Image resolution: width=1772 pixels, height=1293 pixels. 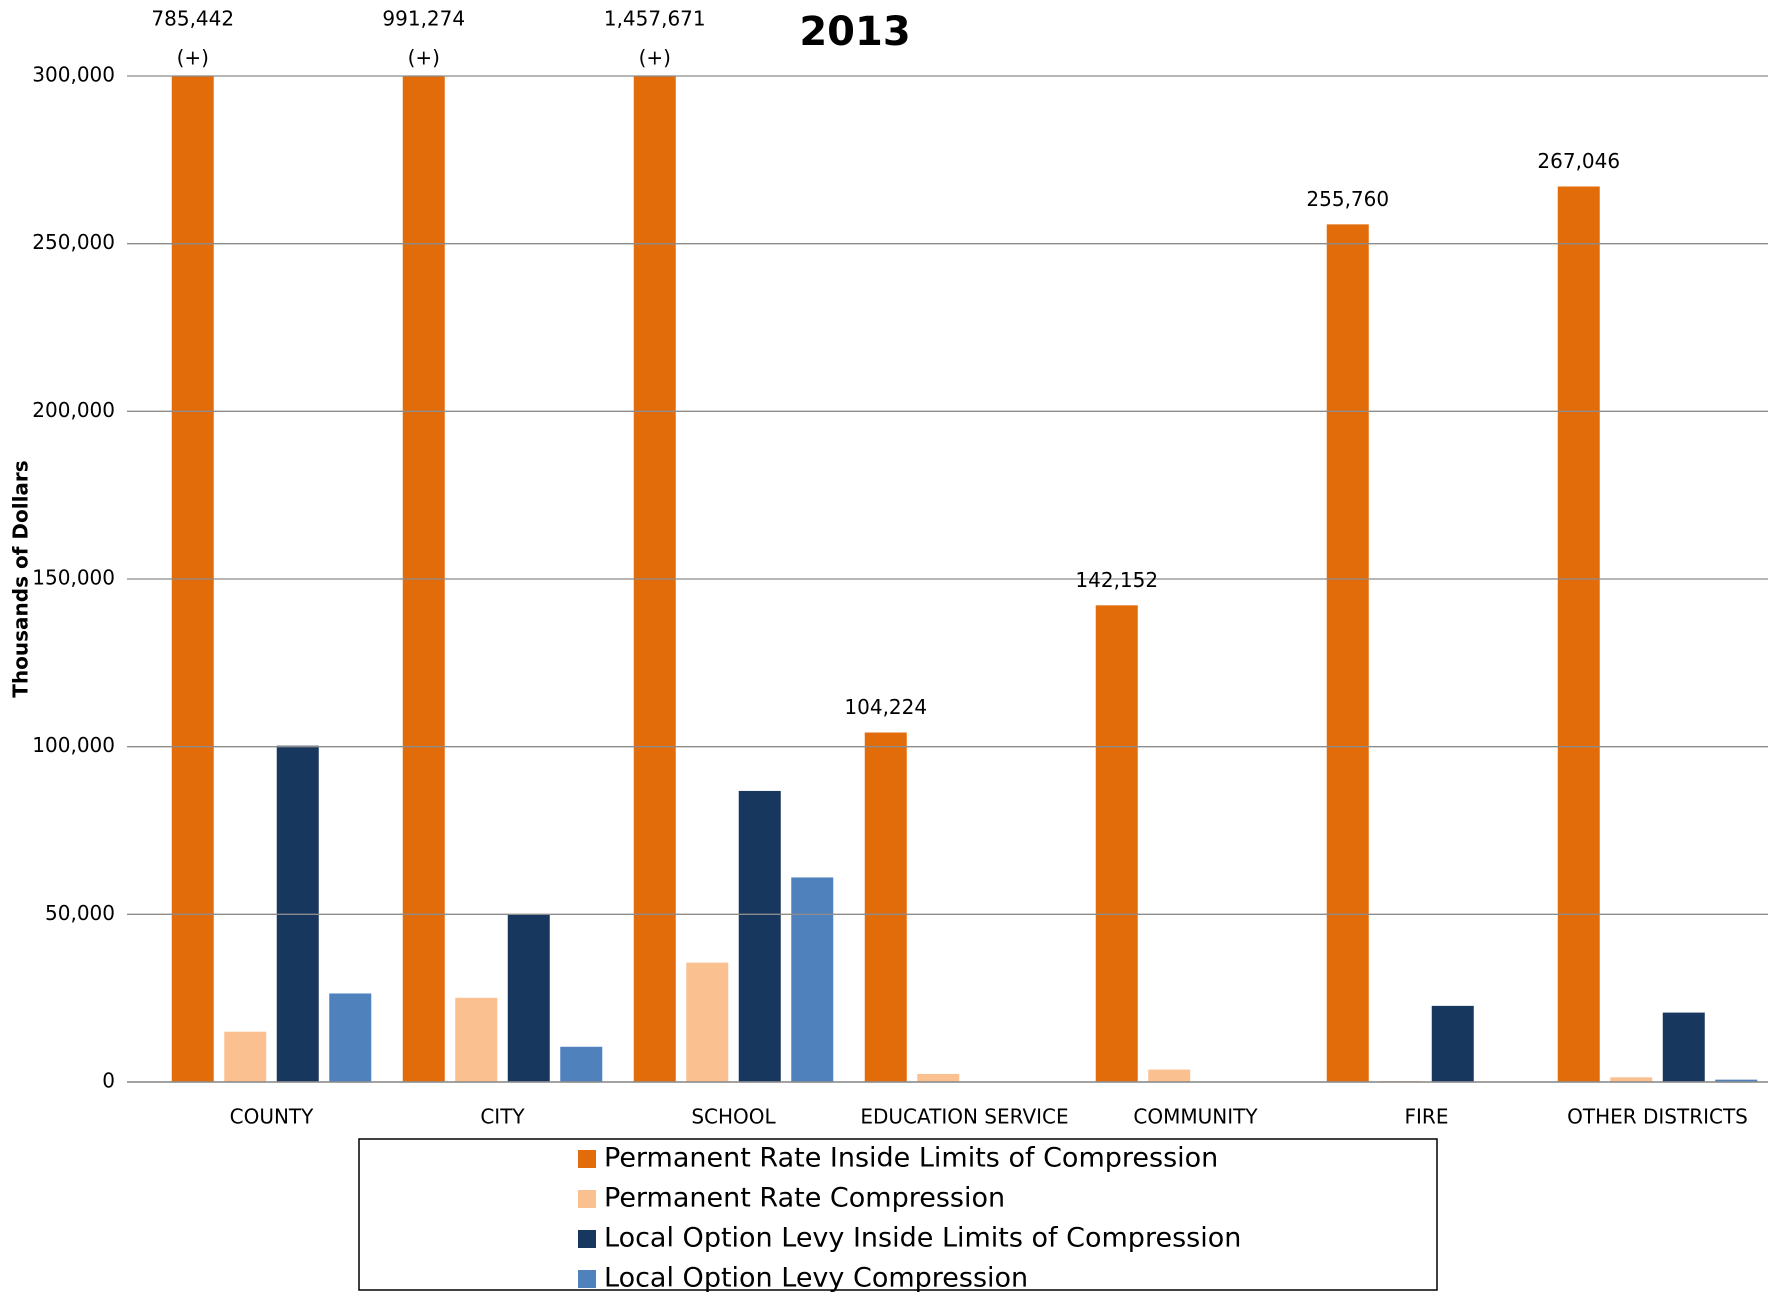 I want to click on value-label: 991,274, so click(x=423, y=19).